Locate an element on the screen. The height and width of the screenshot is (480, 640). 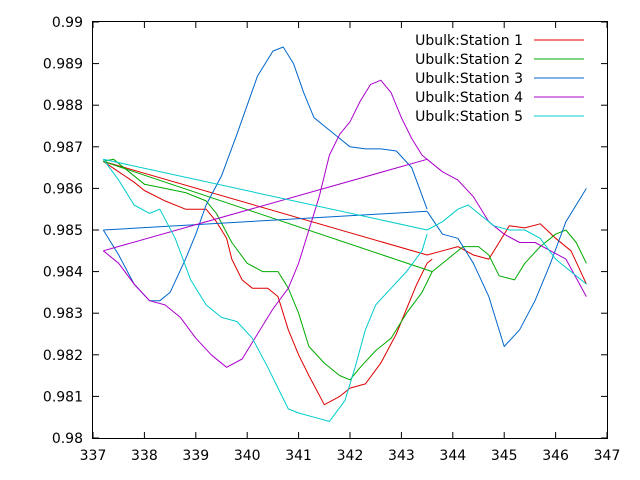
legend-label-station-1: Ubulk:Station 1 is located at coordinates (469, 41).